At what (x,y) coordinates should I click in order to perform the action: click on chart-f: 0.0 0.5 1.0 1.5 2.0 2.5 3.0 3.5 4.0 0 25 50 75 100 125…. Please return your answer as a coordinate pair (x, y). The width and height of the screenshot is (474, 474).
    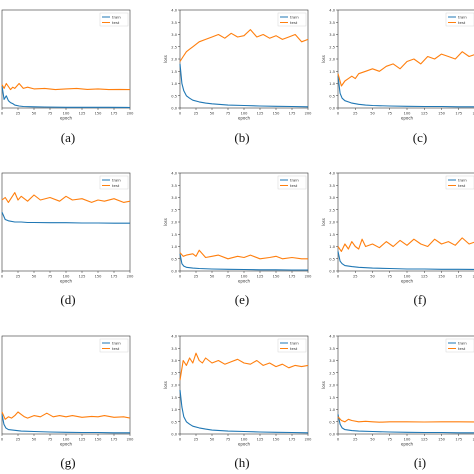
    Looking at the image, I should click on (397, 228).